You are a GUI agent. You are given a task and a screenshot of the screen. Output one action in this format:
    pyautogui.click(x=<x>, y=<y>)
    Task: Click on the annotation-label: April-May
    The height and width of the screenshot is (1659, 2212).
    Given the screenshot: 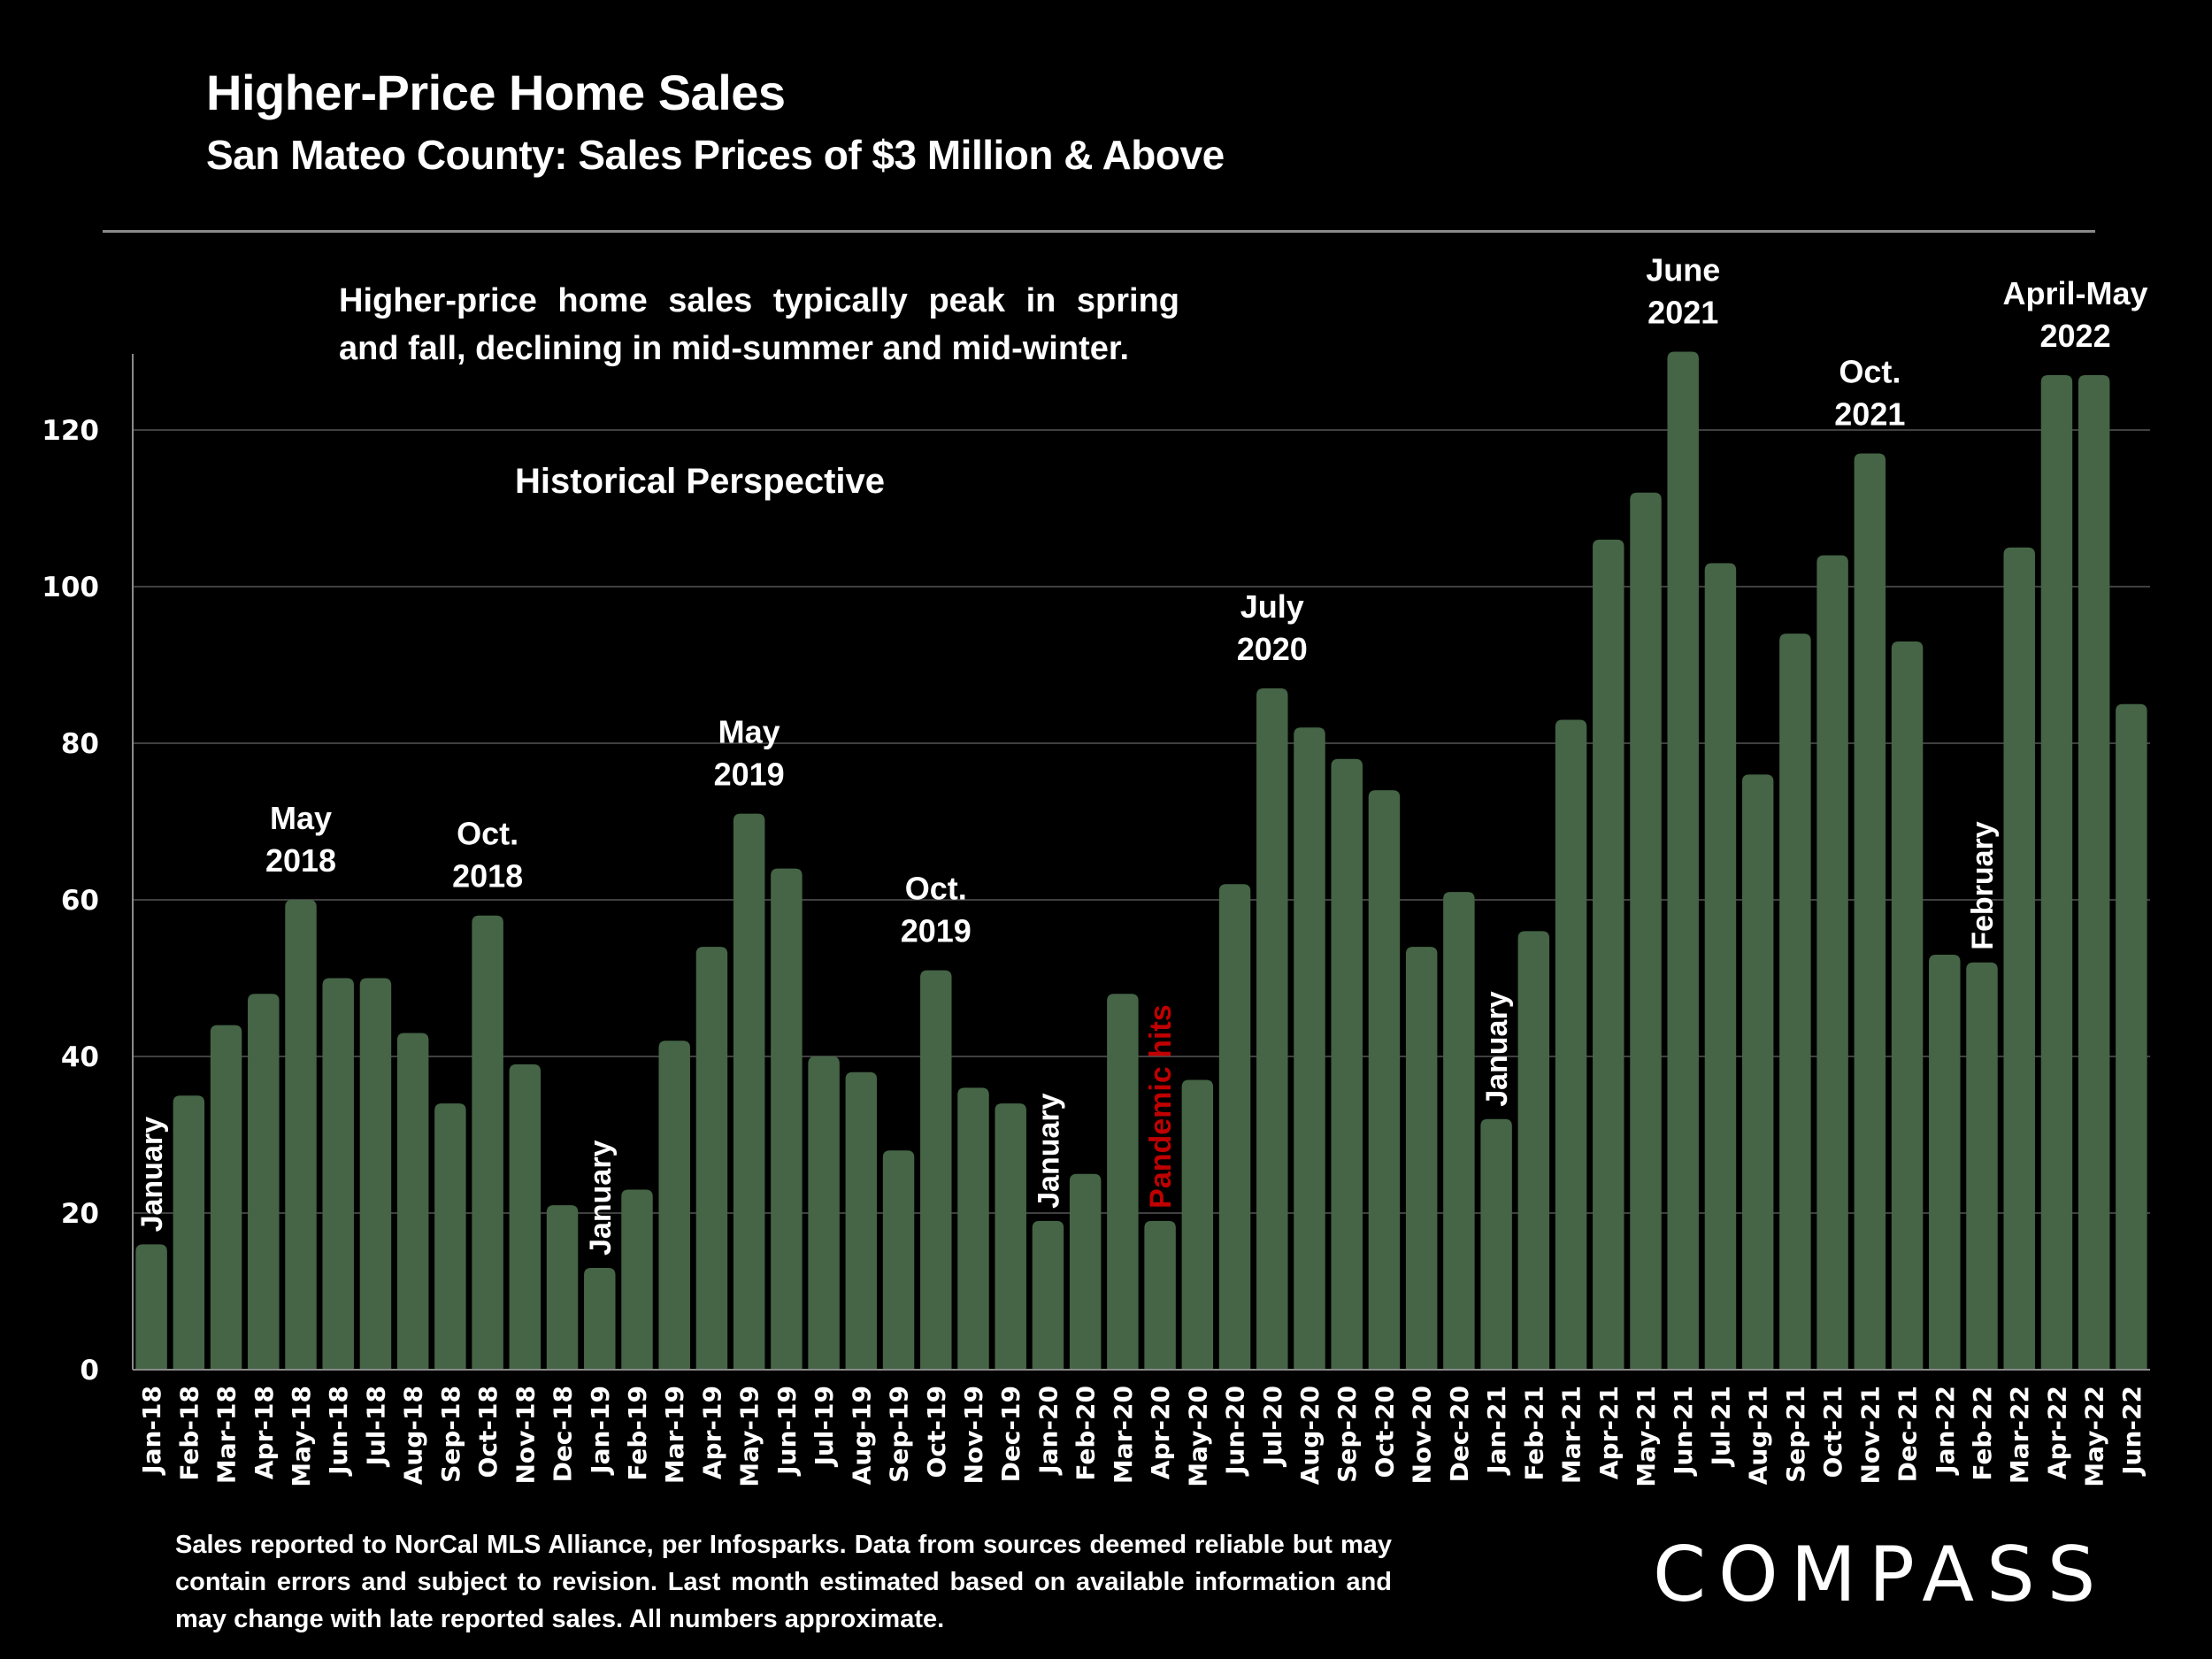 What is the action you would take?
    pyautogui.click(x=2075, y=293)
    